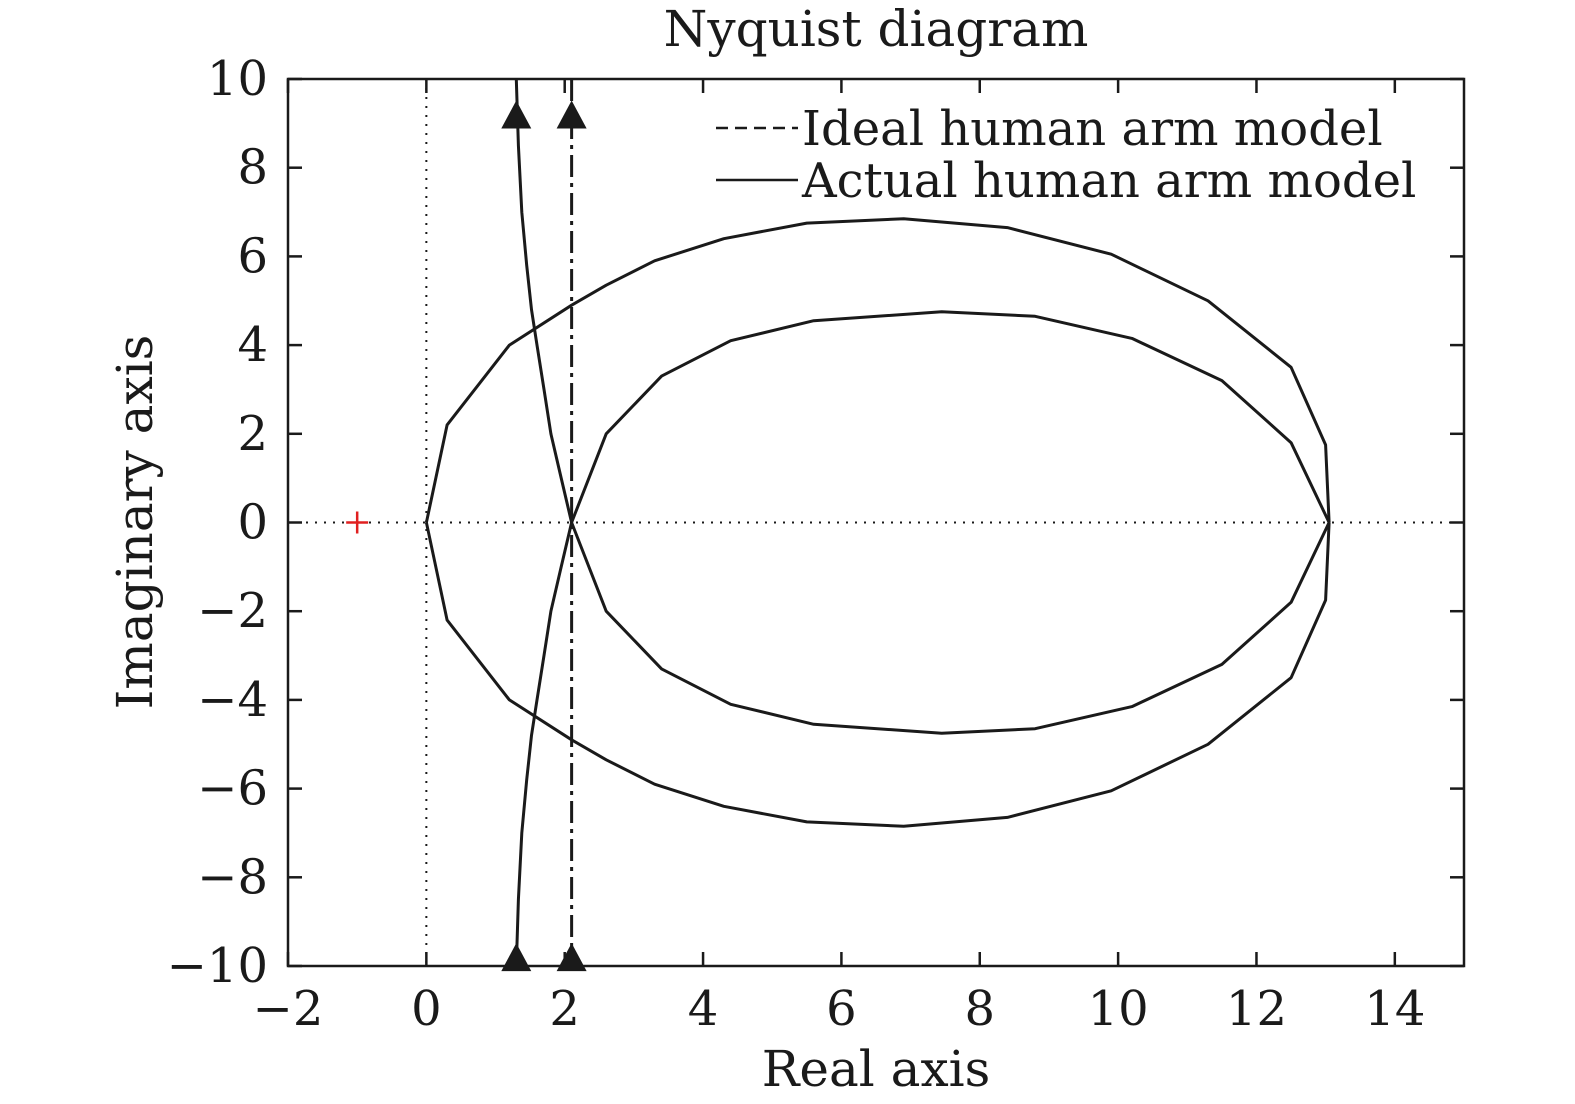 This screenshot has height=1104, width=1575. What do you see at coordinates (252, 256) in the screenshot?
I see `y-tick-label: 6` at bounding box center [252, 256].